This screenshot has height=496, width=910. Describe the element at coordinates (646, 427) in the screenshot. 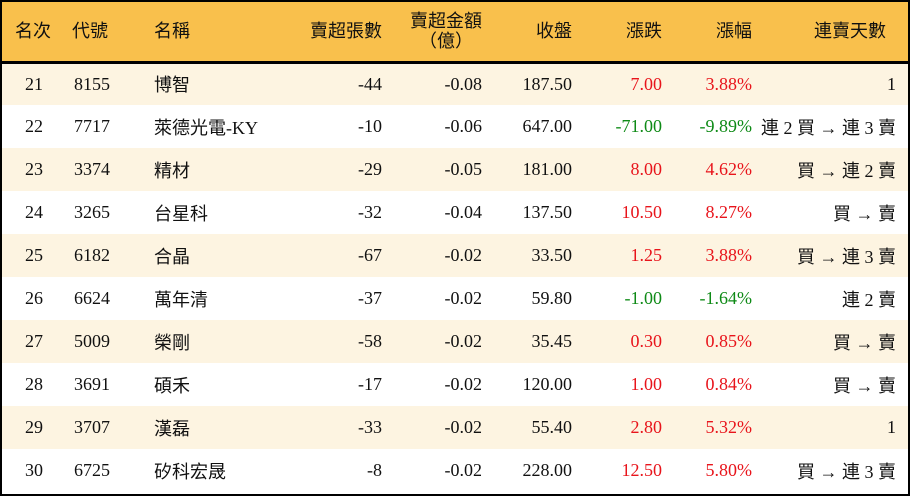

I see `cell-change: 2.80` at that location.